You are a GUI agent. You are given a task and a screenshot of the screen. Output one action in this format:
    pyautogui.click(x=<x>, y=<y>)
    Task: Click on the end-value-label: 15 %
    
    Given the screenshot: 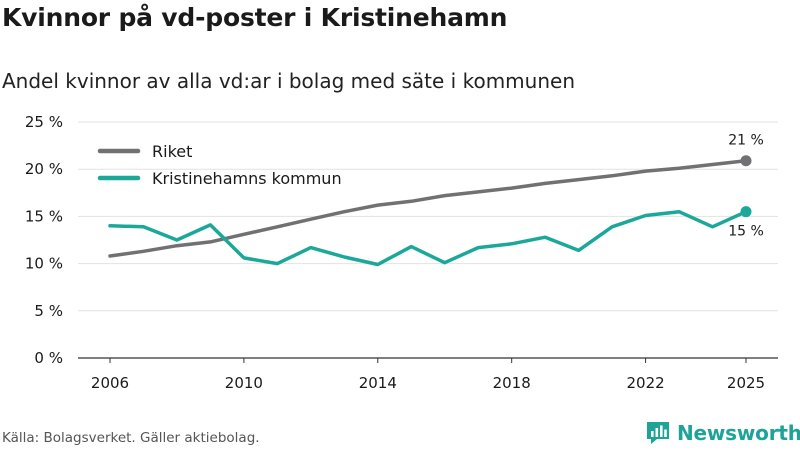 What is the action you would take?
    pyautogui.click(x=746, y=232)
    